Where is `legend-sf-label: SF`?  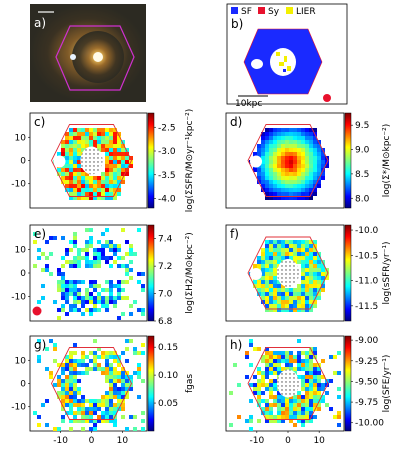 legend-sf-label: SF is located at coordinates (246, 12).